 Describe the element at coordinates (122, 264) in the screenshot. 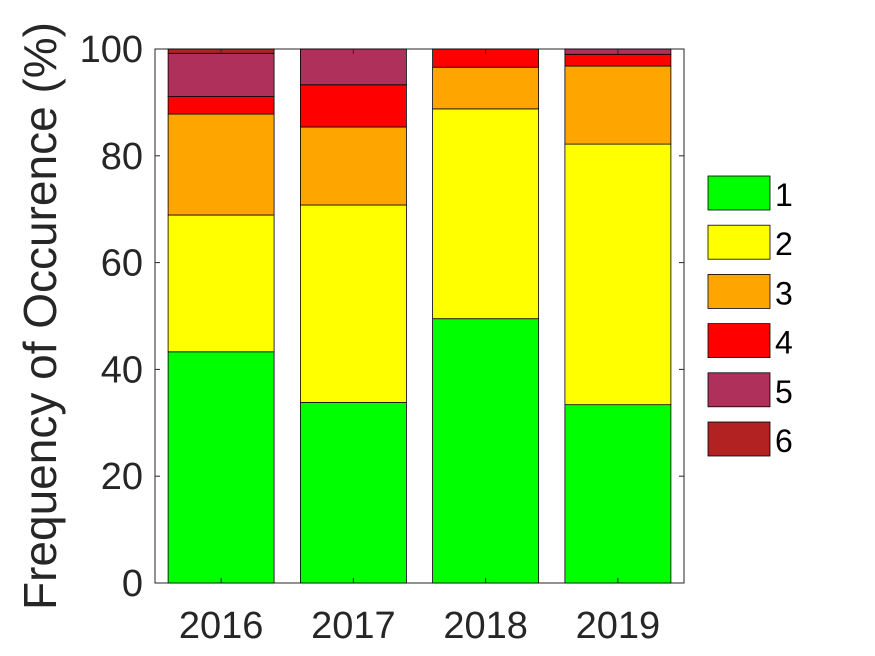

I see `y-tick-label-60: 60` at that location.